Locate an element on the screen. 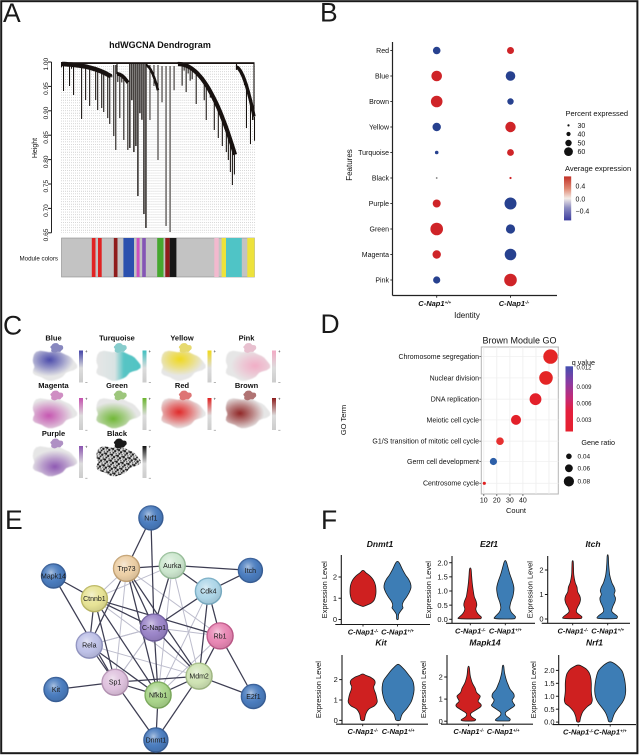  svg-text: 0.0 is located at coordinates (442, 619).